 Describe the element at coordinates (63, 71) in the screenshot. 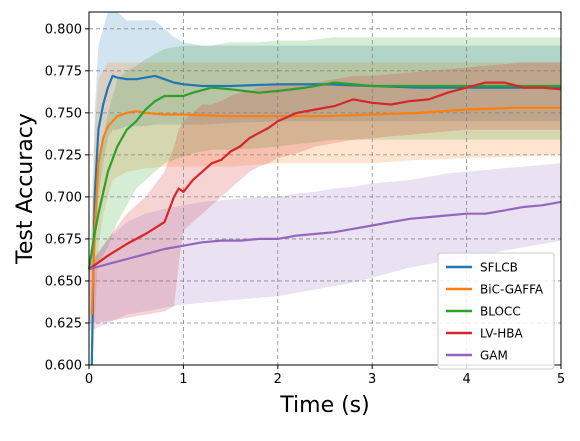

I see `y-tick-label: 0.775` at that location.